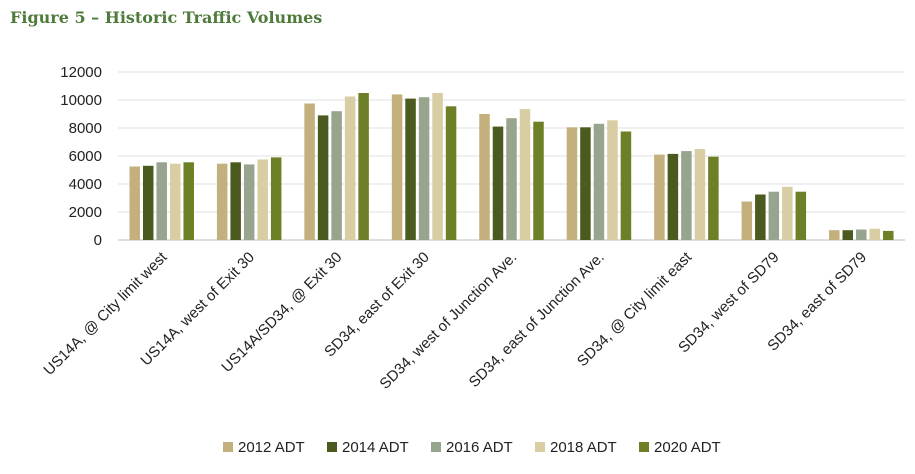 The height and width of the screenshot is (474, 915). I want to click on x-category-label: SD34, east of SD79, so click(817, 302).